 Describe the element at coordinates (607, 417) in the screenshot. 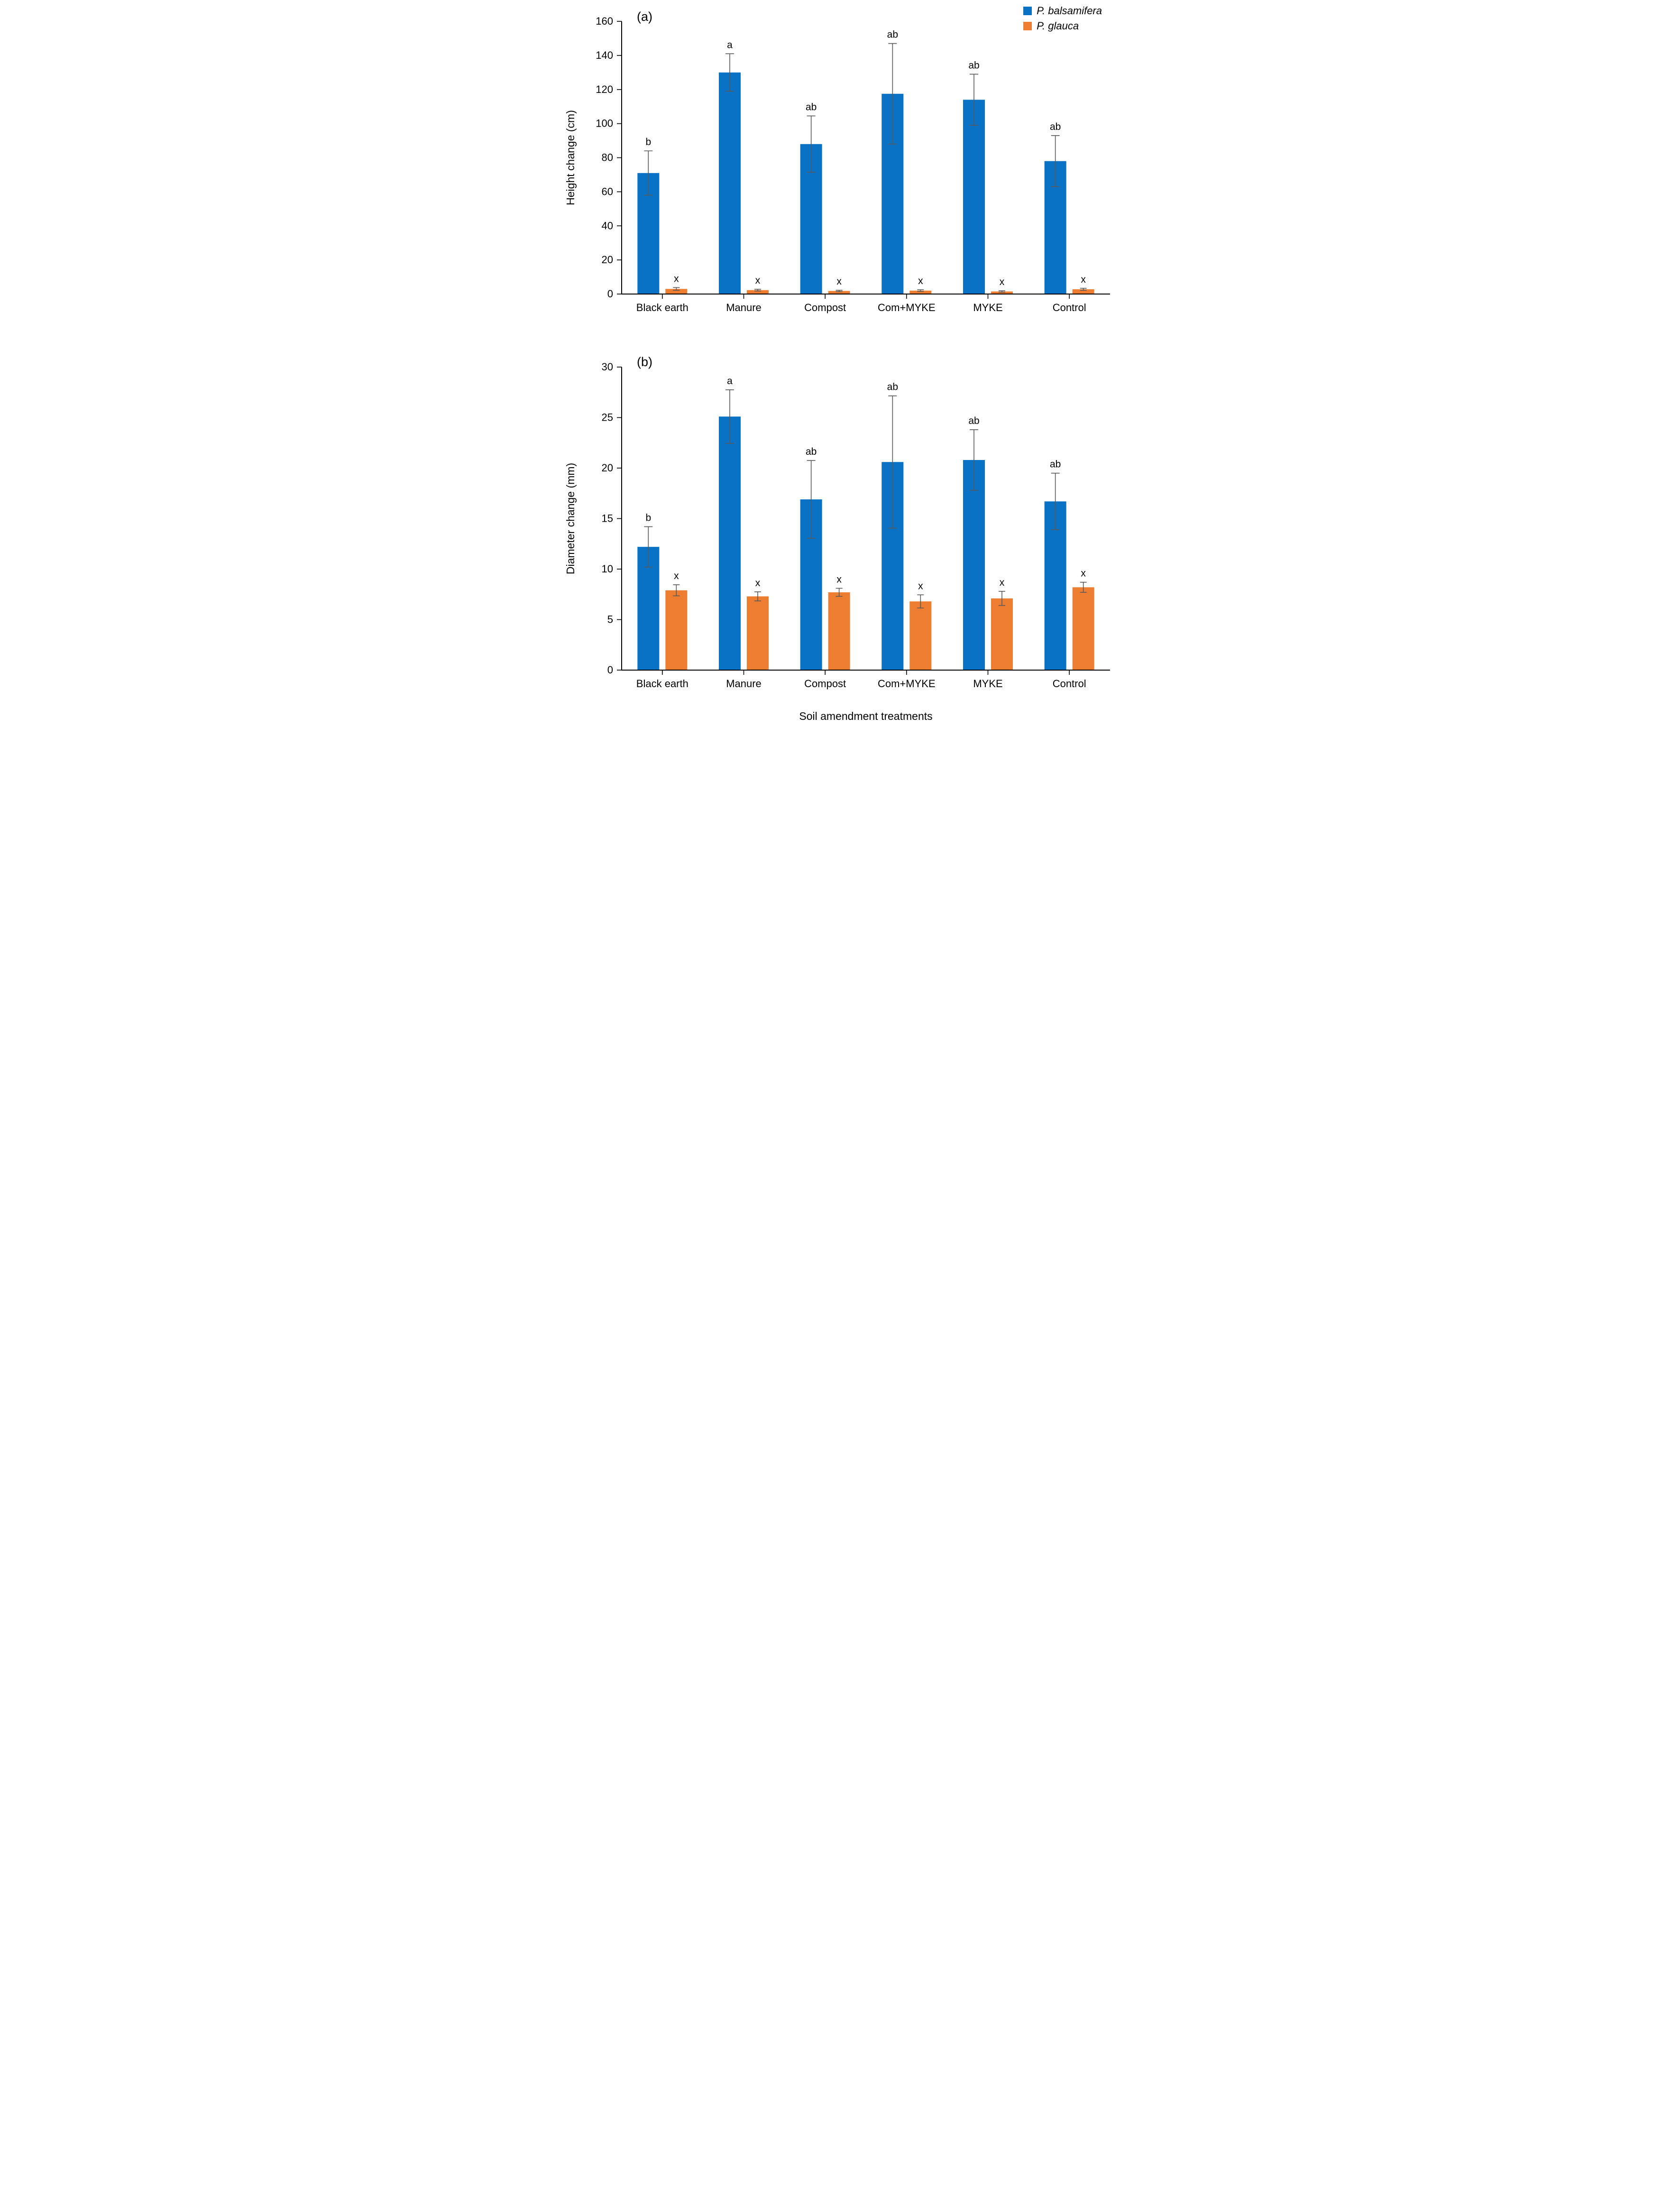

I see `y-tick-label-25: 25` at that location.